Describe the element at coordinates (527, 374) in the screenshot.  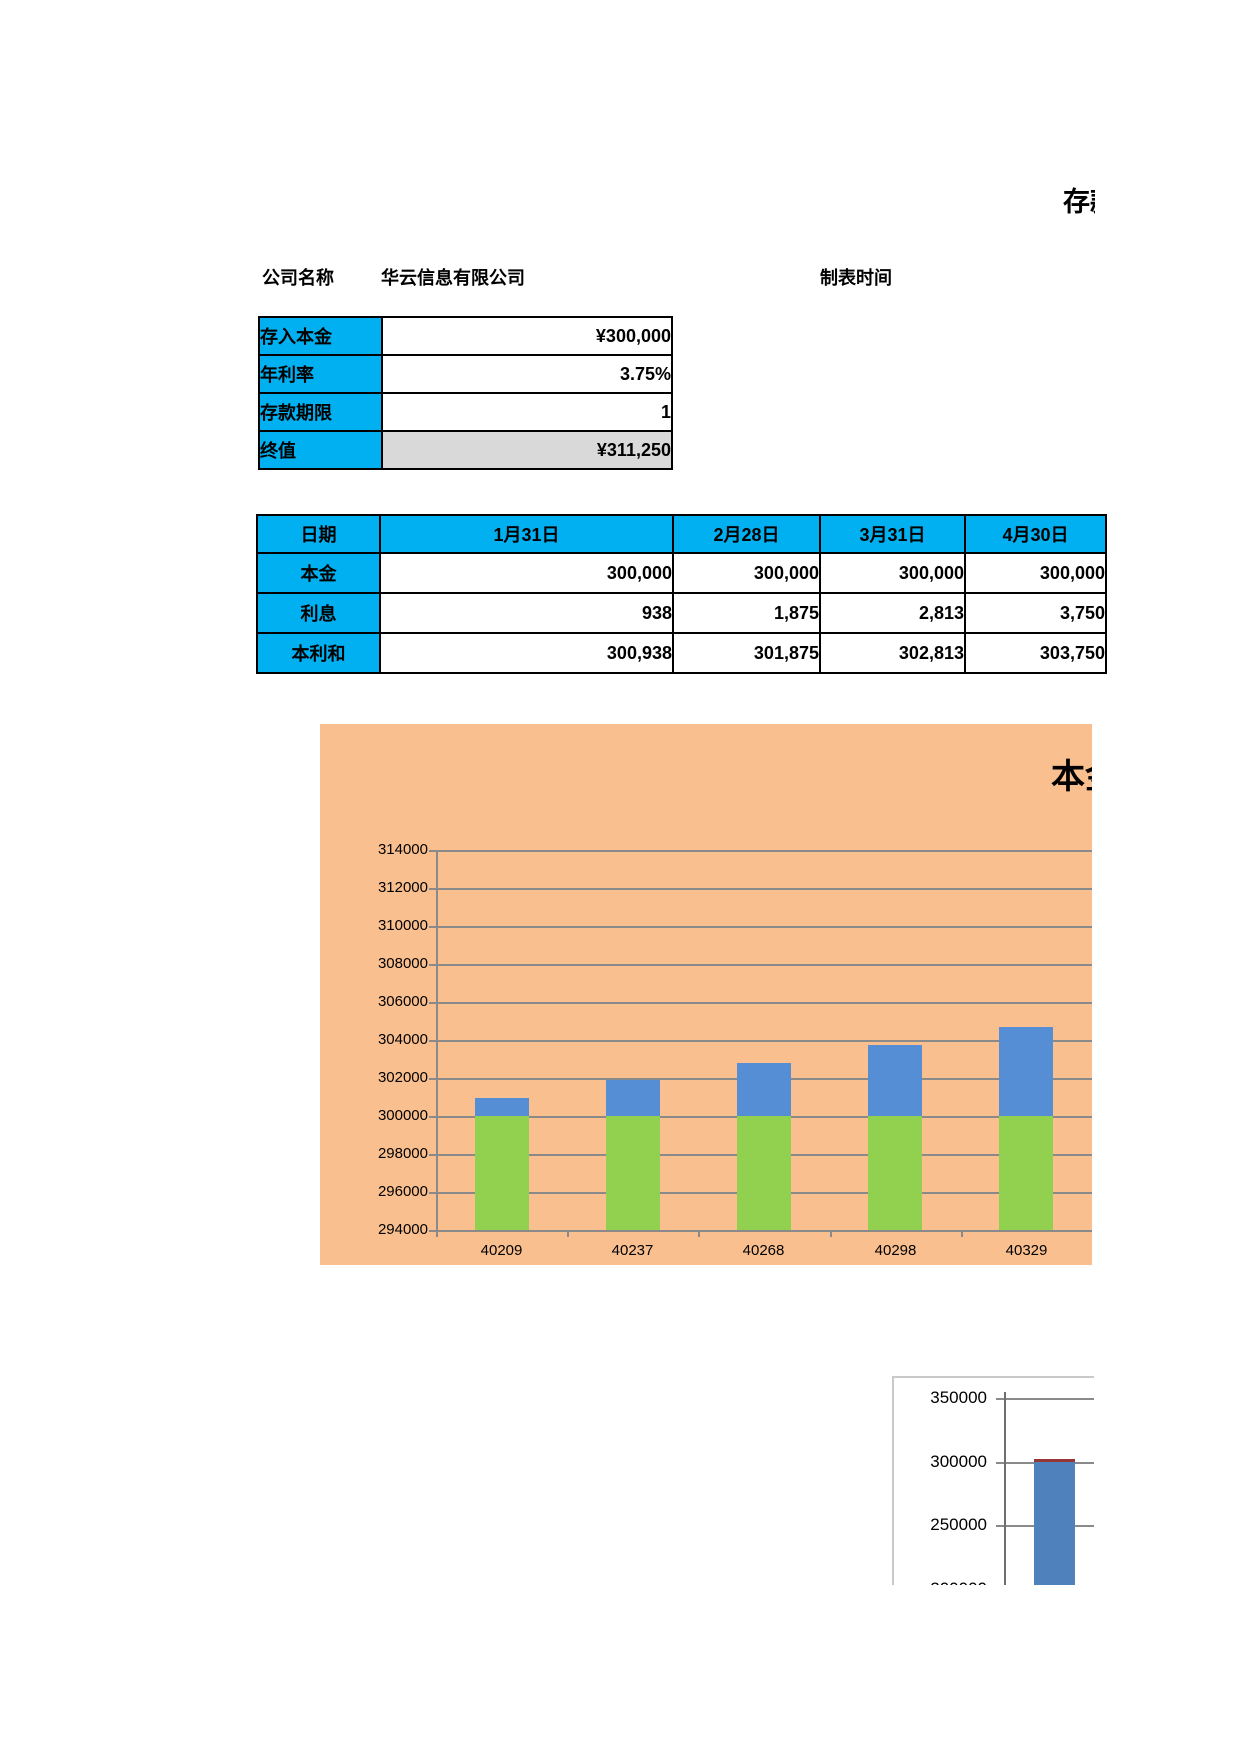
I see `cell-rate-value: 3.75%` at that location.